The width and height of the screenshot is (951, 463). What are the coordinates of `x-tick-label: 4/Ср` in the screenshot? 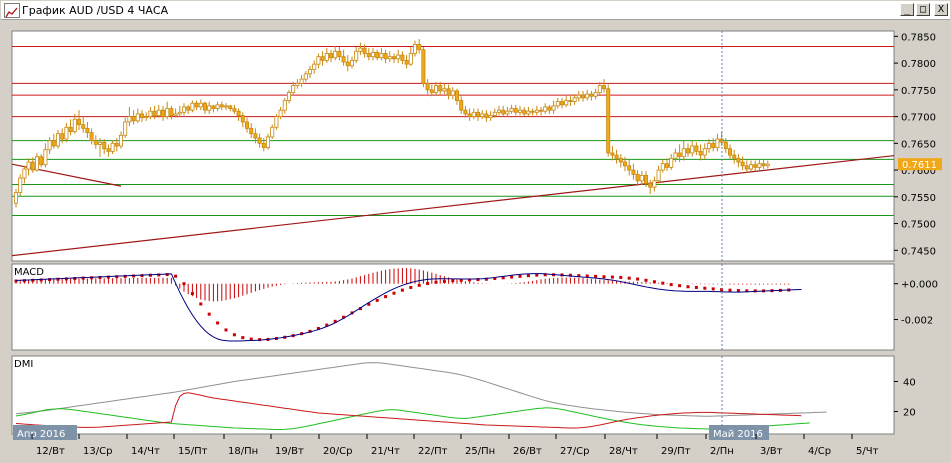 It's located at (819, 451).